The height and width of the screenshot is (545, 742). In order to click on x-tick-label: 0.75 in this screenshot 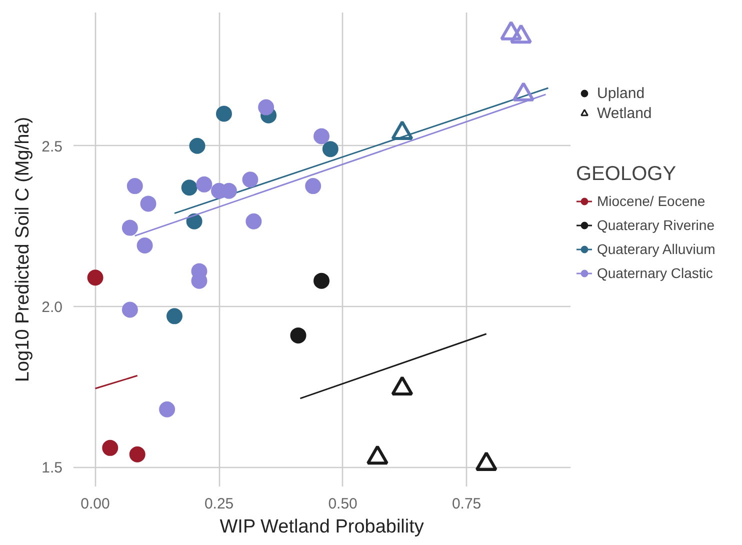, I will do `click(467, 504)`.